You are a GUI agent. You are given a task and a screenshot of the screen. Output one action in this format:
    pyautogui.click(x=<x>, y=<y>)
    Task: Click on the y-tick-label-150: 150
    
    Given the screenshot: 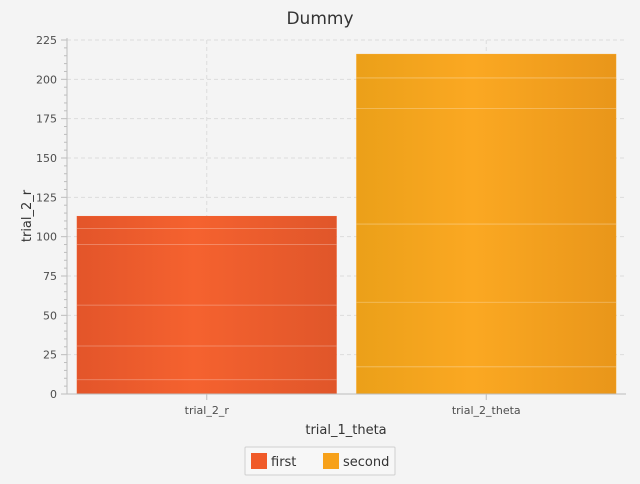 What is the action you would take?
    pyautogui.click(x=46, y=158)
    